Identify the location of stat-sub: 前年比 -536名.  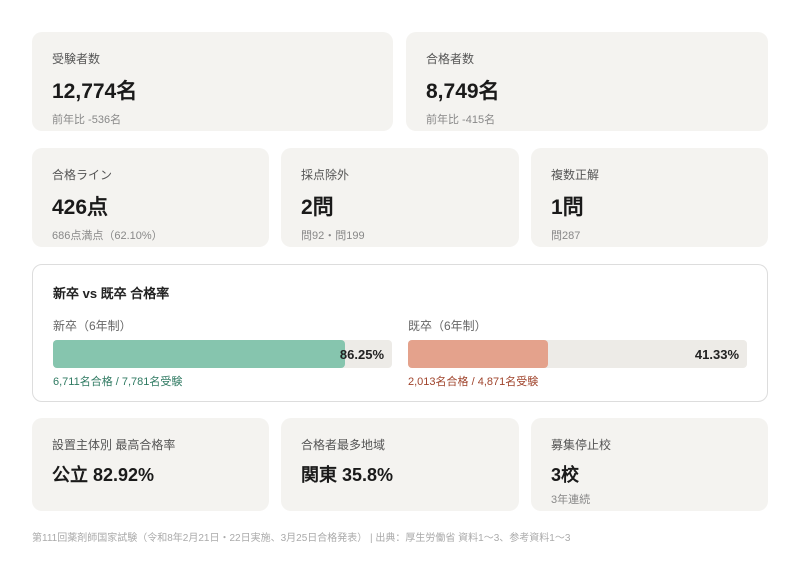
(87, 120).